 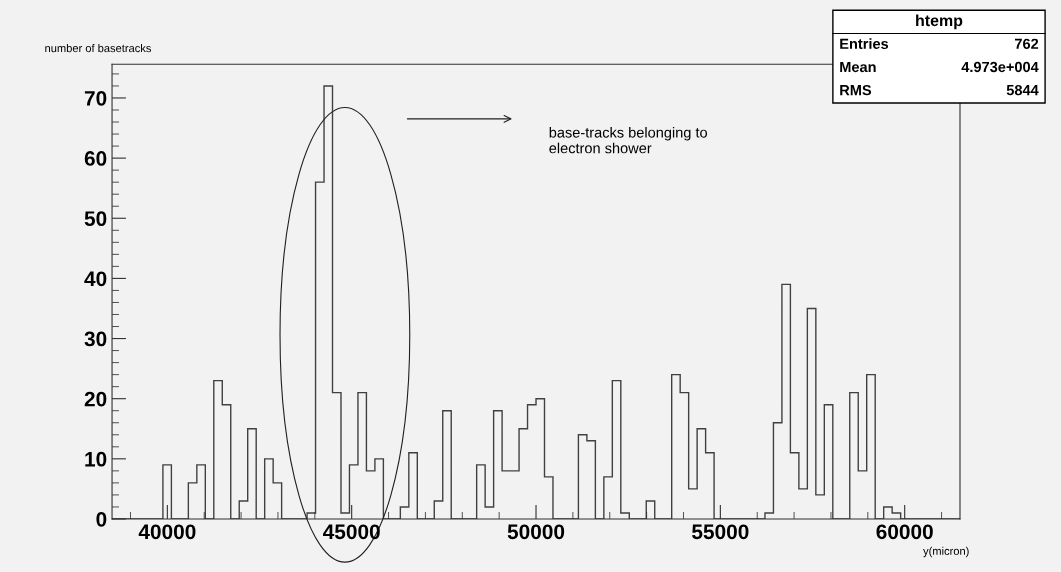 I want to click on annotation: base-tracks belonging to electron shower, so click(x=628, y=140).